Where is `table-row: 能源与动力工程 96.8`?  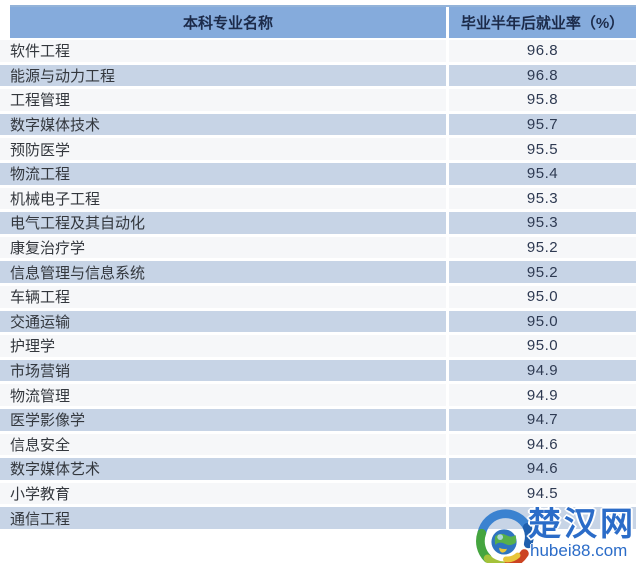
table-row: 能源与动力工程 96.8 is located at coordinates (318, 75).